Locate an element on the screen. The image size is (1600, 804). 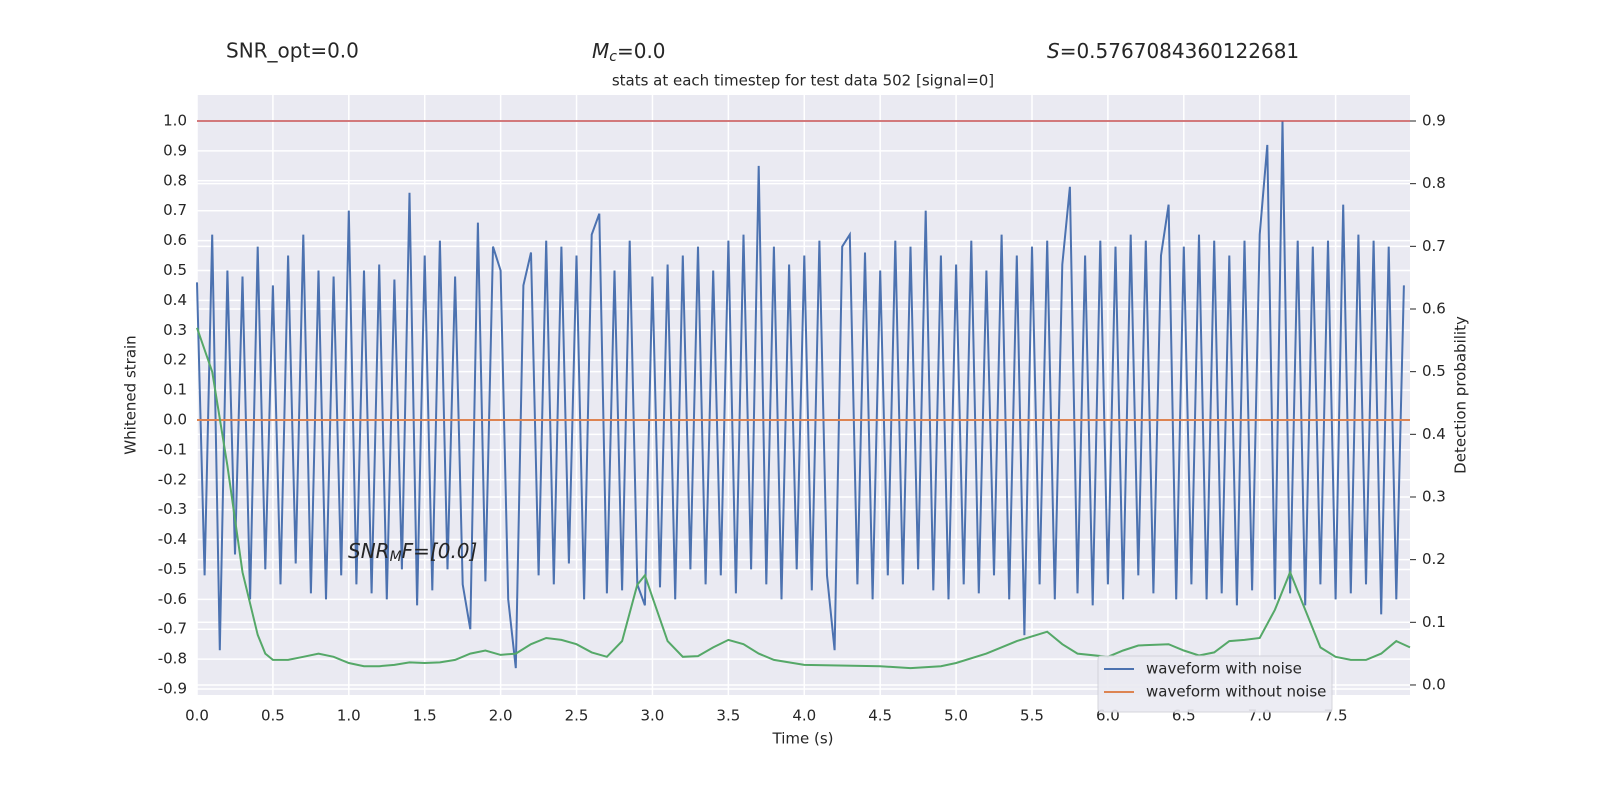
x-tick-label: 0.0 is located at coordinates (197, 716).